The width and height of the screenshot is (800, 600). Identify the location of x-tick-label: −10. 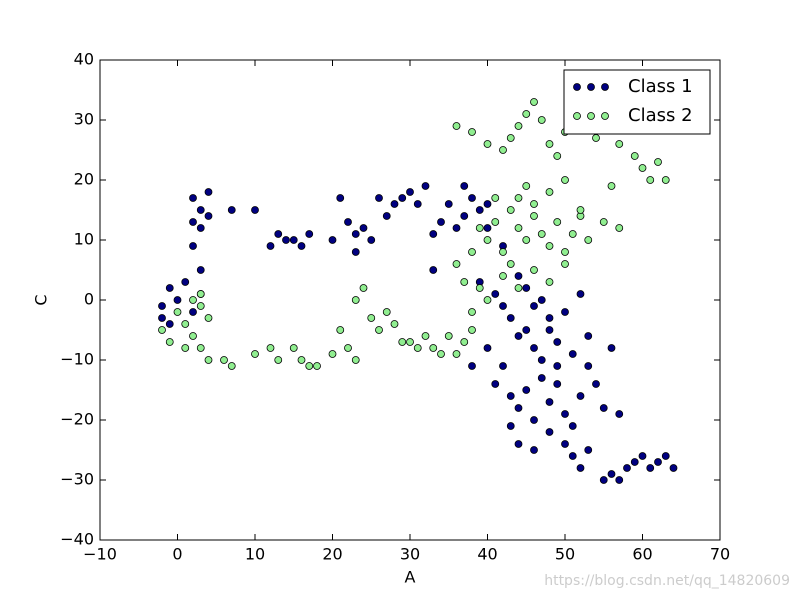
(100, 554).